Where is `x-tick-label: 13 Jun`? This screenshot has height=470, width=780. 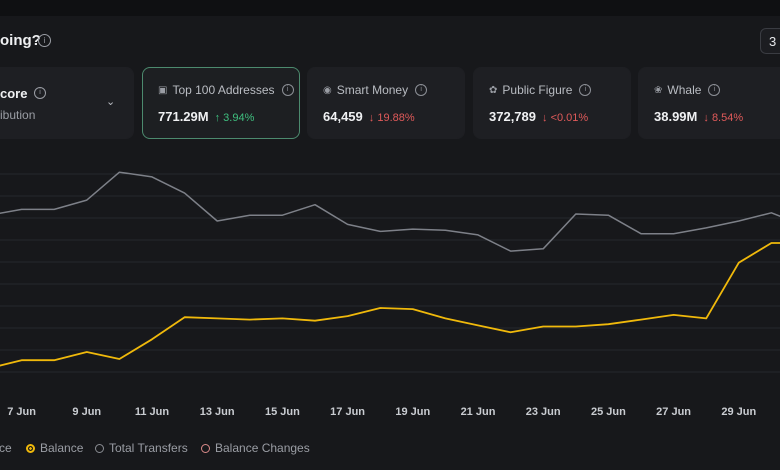 x-tick-label: 13 Jun is located at coordinates (217, 412).